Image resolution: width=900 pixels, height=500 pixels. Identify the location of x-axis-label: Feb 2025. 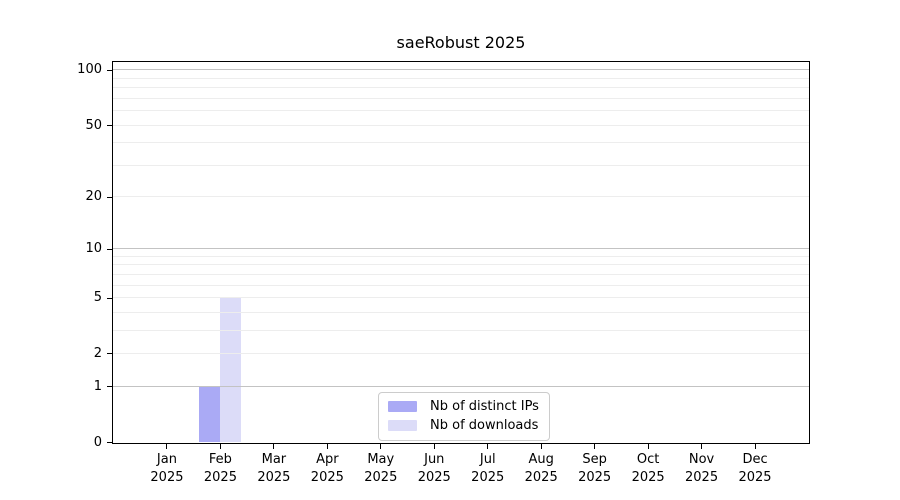
(220, 468).